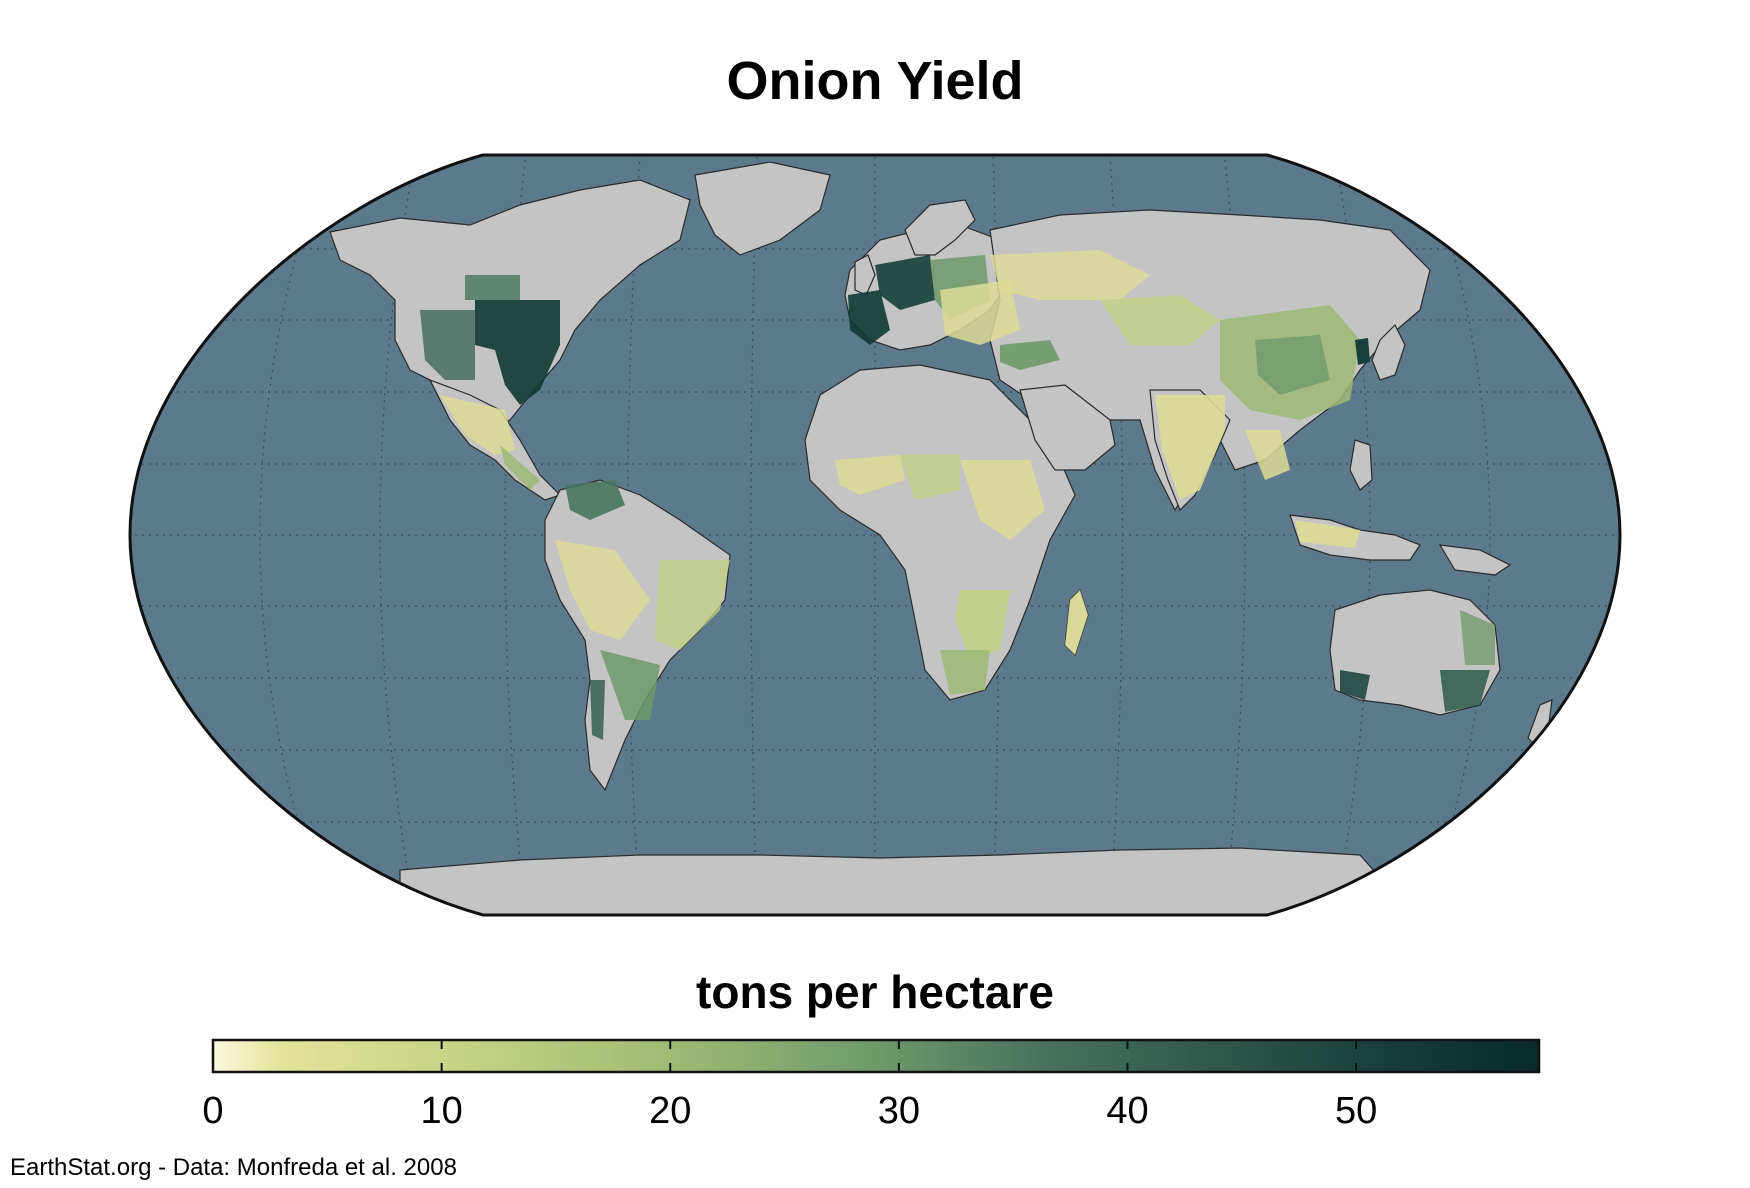  Describe the element at coordinates (875, 81) in the screenshot. I see `map-title: Onion Yield` at that location.